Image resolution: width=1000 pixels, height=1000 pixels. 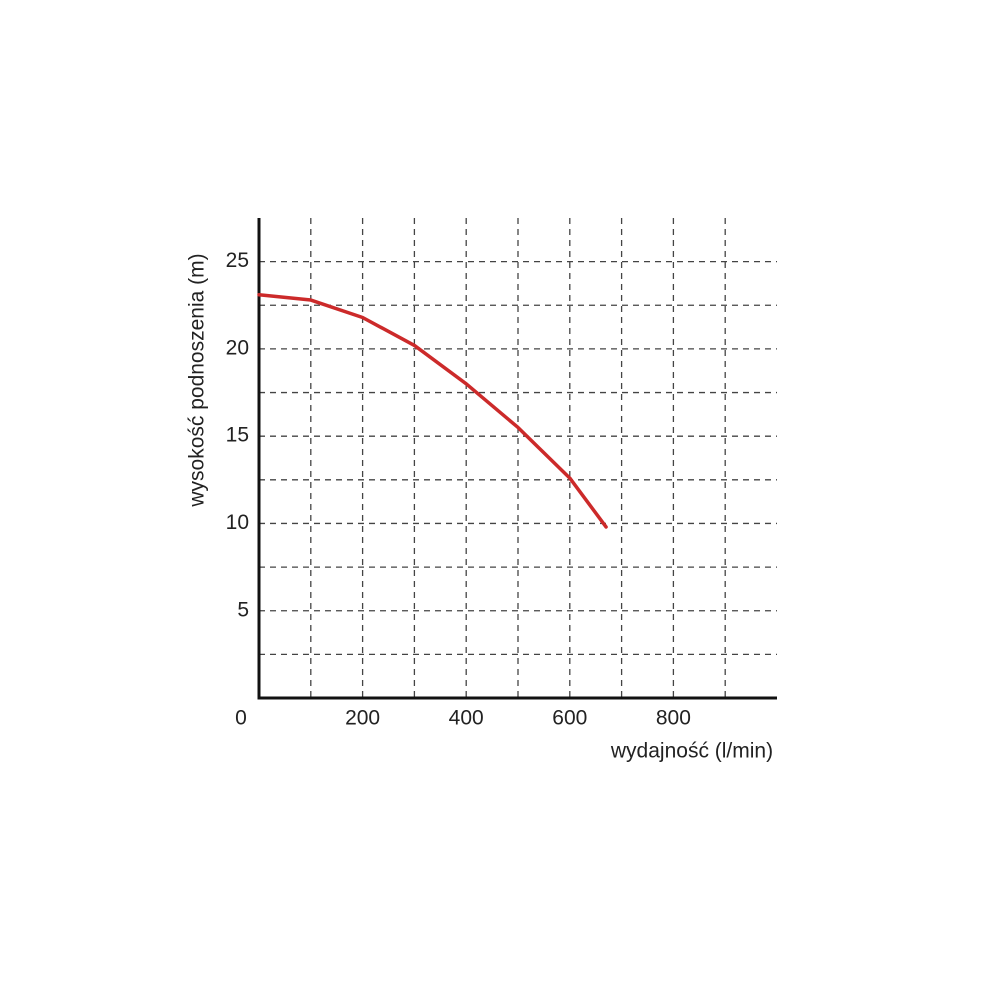 What do you see at coordinates (241, 718) in the screenshot?
I see `x-tick-label: 0` at bounding box center [241, 718].